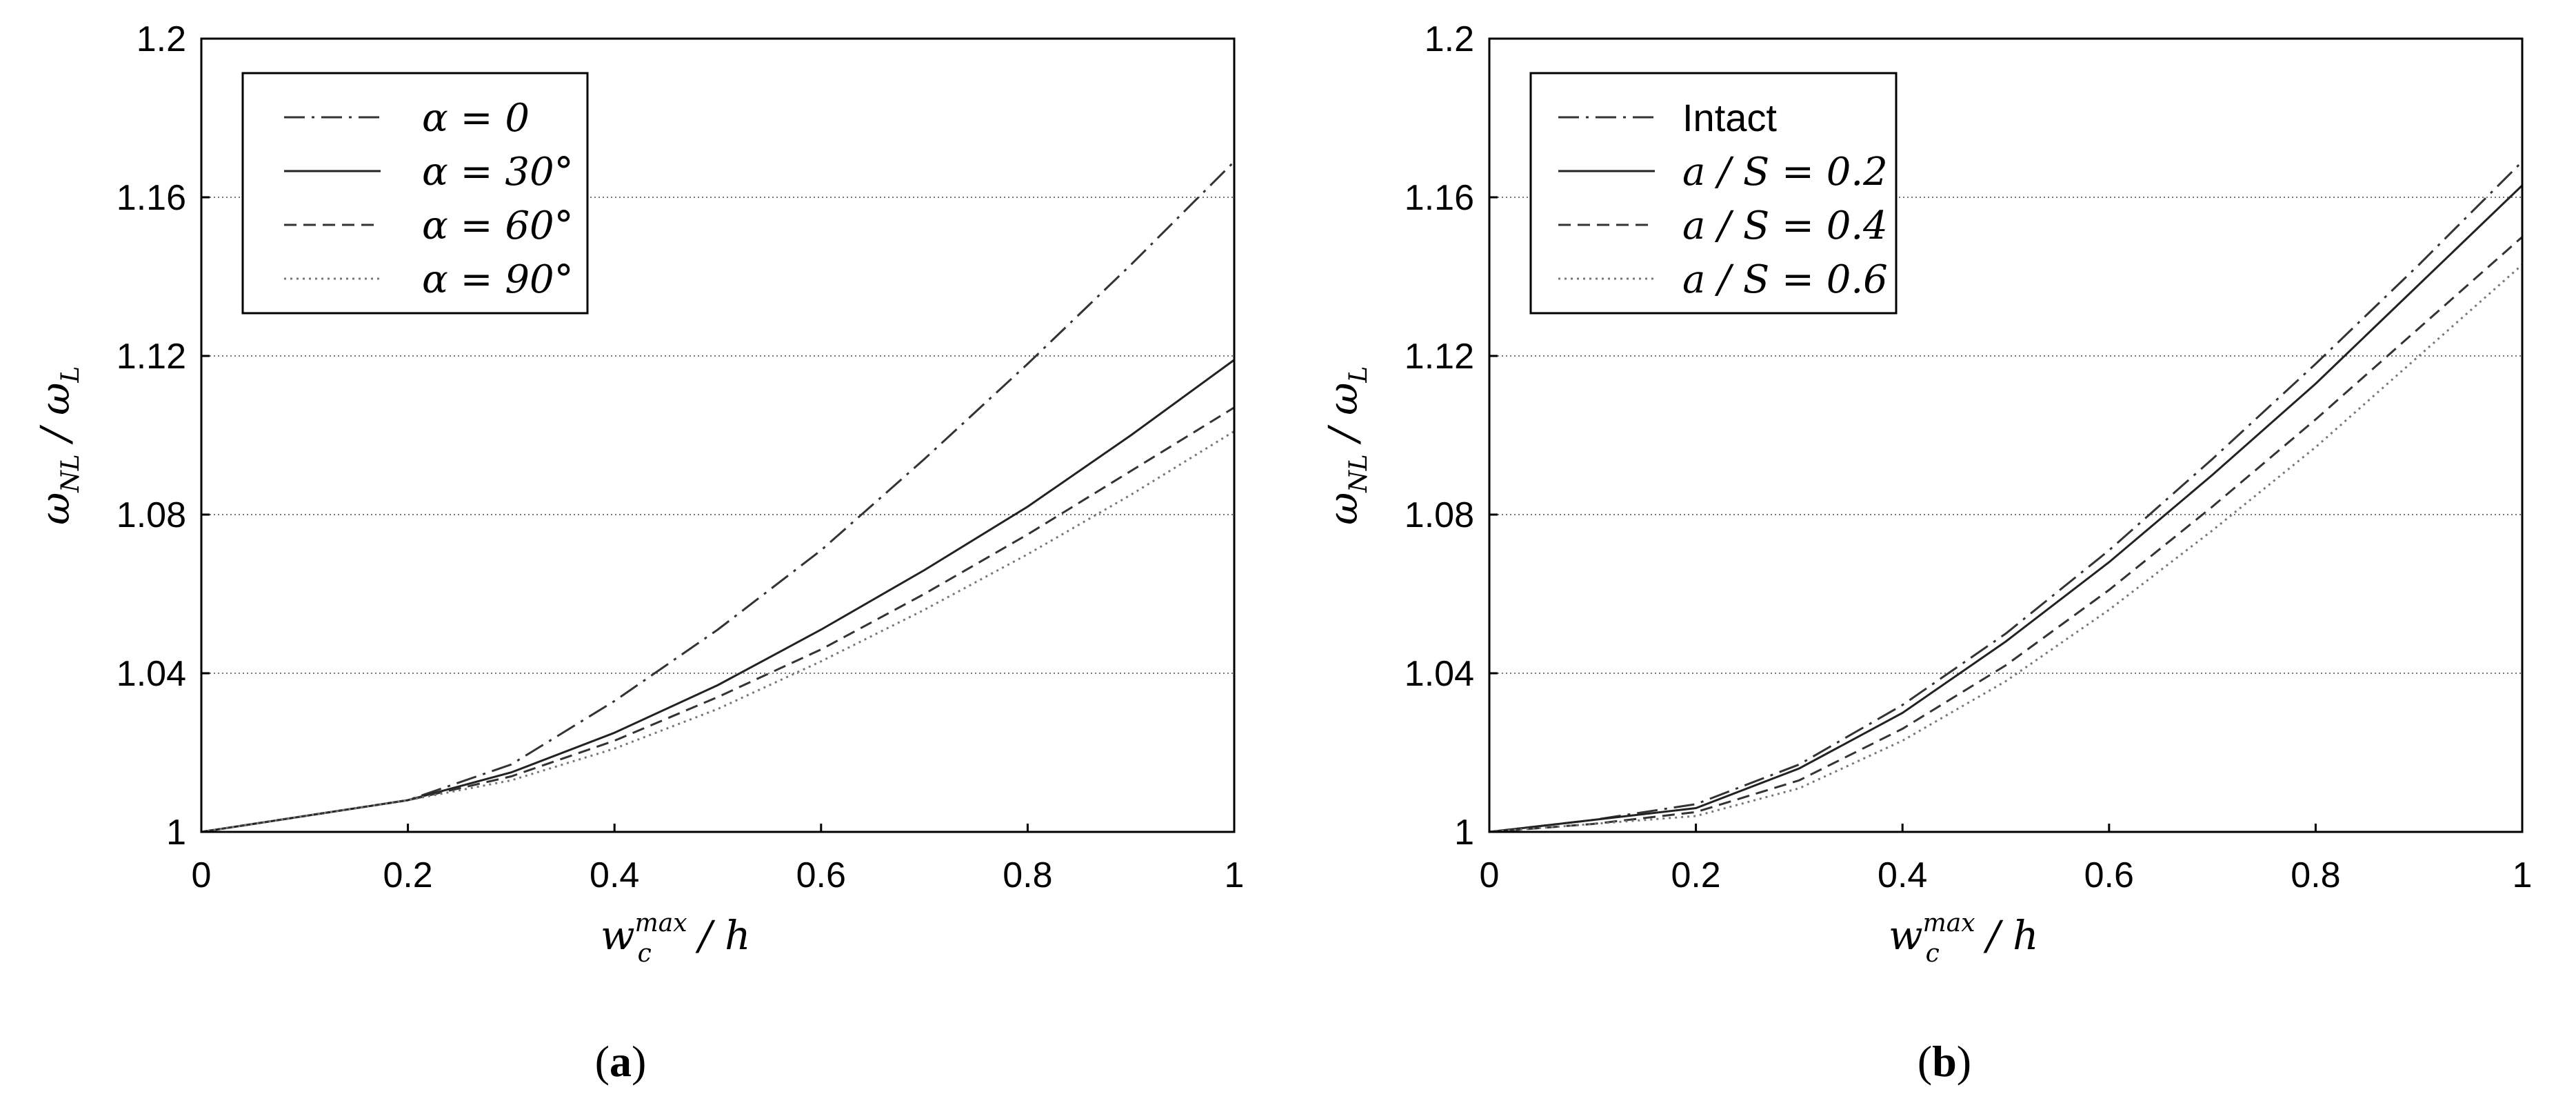 The height and width of the screenshot is (1103, 2576). I want to click on legend-label-0: Intact, so click(1729, 118).